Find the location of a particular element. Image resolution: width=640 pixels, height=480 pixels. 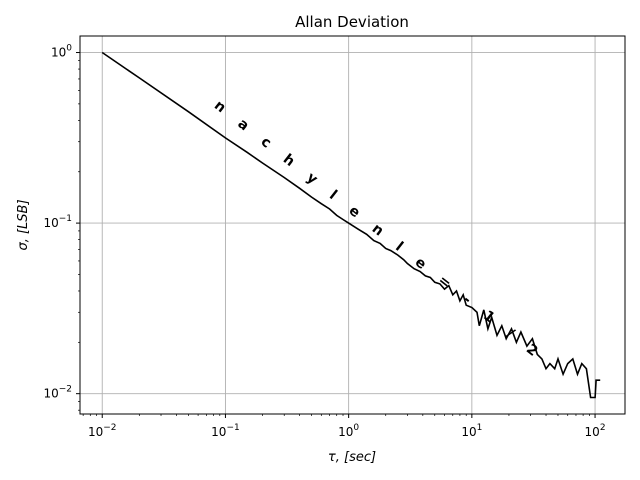

y-tick-label-1: 10⁻¹ is located at coordinates (57, 222).